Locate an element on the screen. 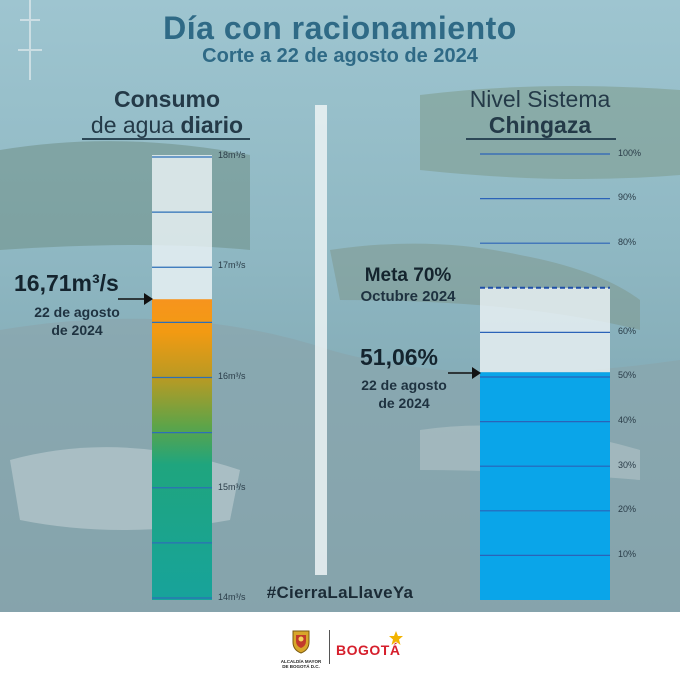 Image resolution: width=680 pixels, height=680 pixels. consumption-heading-divider is located at coordinates (166, 139).